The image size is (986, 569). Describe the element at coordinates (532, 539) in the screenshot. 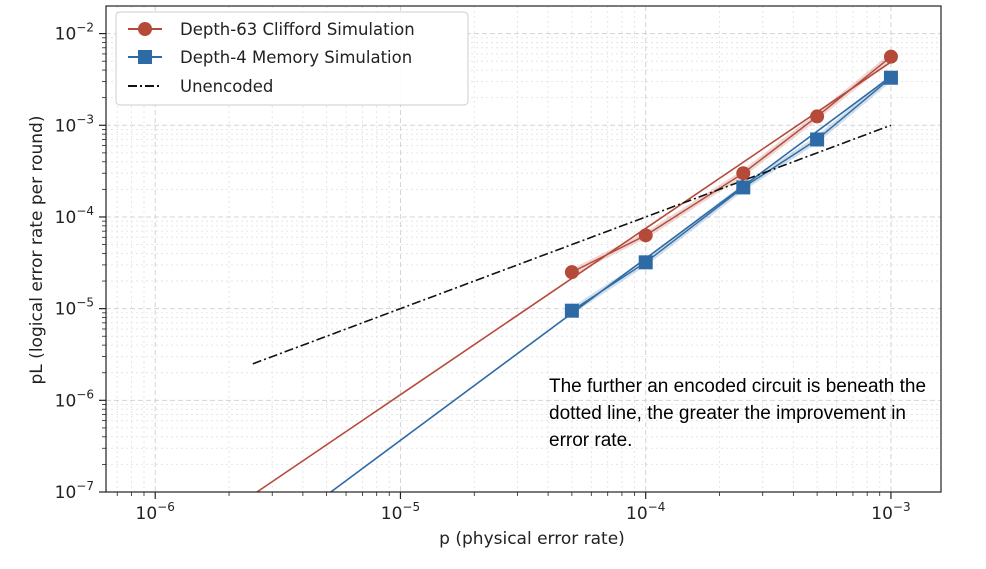

I see `x-axis-label: p (physical error rate)` at that location.